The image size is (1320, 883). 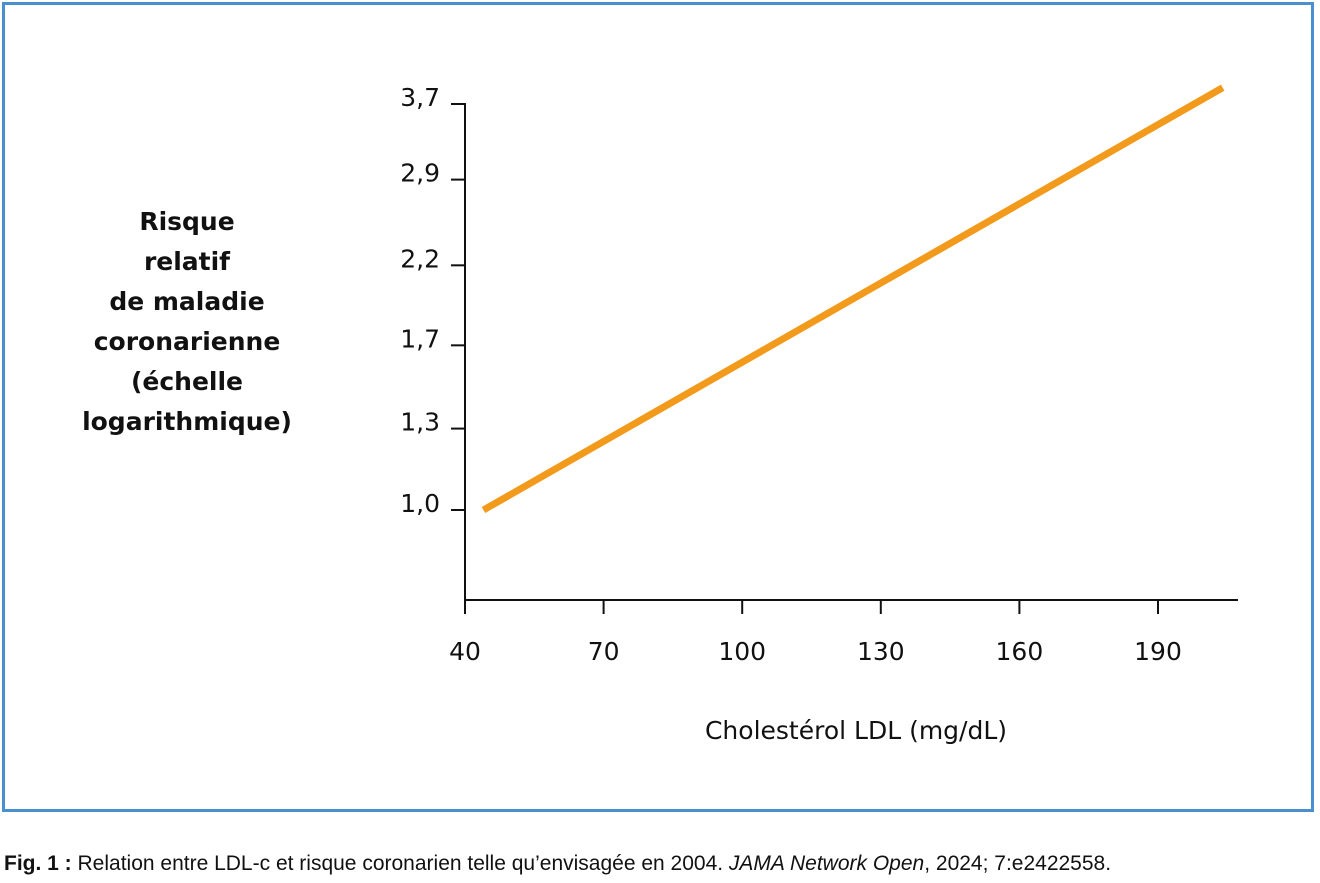 I want to click on y-tick-label: 3,7, so click(x=420, y=97).